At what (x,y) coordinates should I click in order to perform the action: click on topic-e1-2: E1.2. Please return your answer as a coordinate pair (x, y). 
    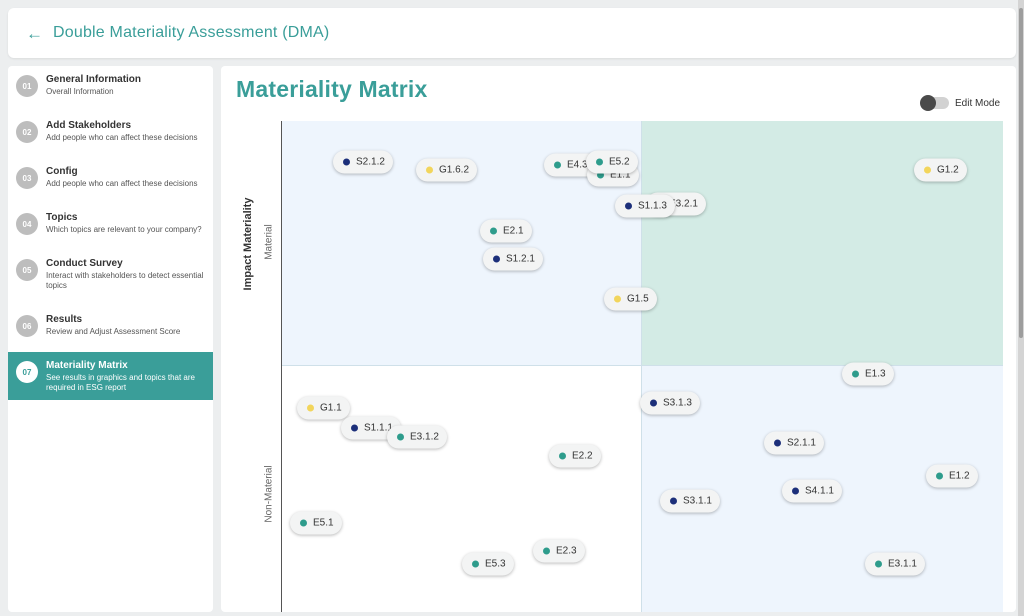
    Looking at the image, I should click on (952, 476).